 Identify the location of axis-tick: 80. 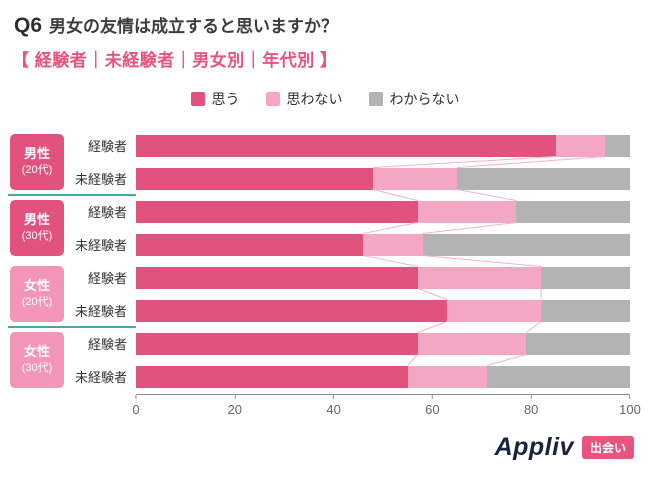
(531, 406).